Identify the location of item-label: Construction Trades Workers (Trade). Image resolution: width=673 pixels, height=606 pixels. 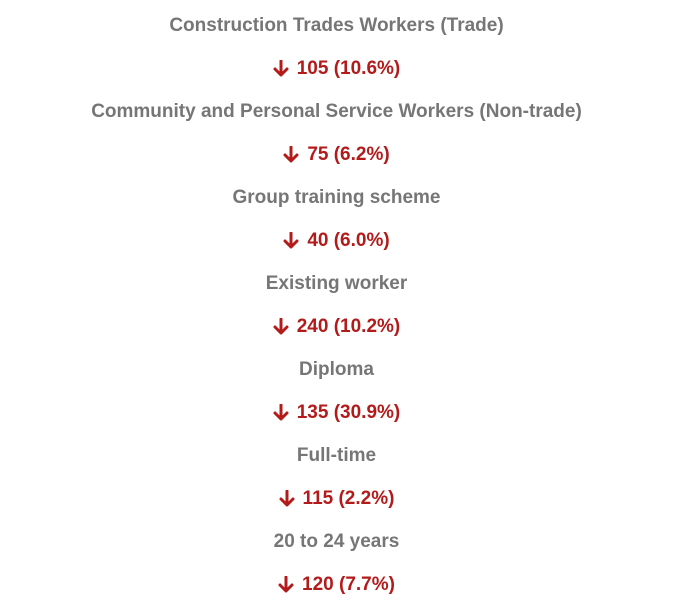
(336, 25).